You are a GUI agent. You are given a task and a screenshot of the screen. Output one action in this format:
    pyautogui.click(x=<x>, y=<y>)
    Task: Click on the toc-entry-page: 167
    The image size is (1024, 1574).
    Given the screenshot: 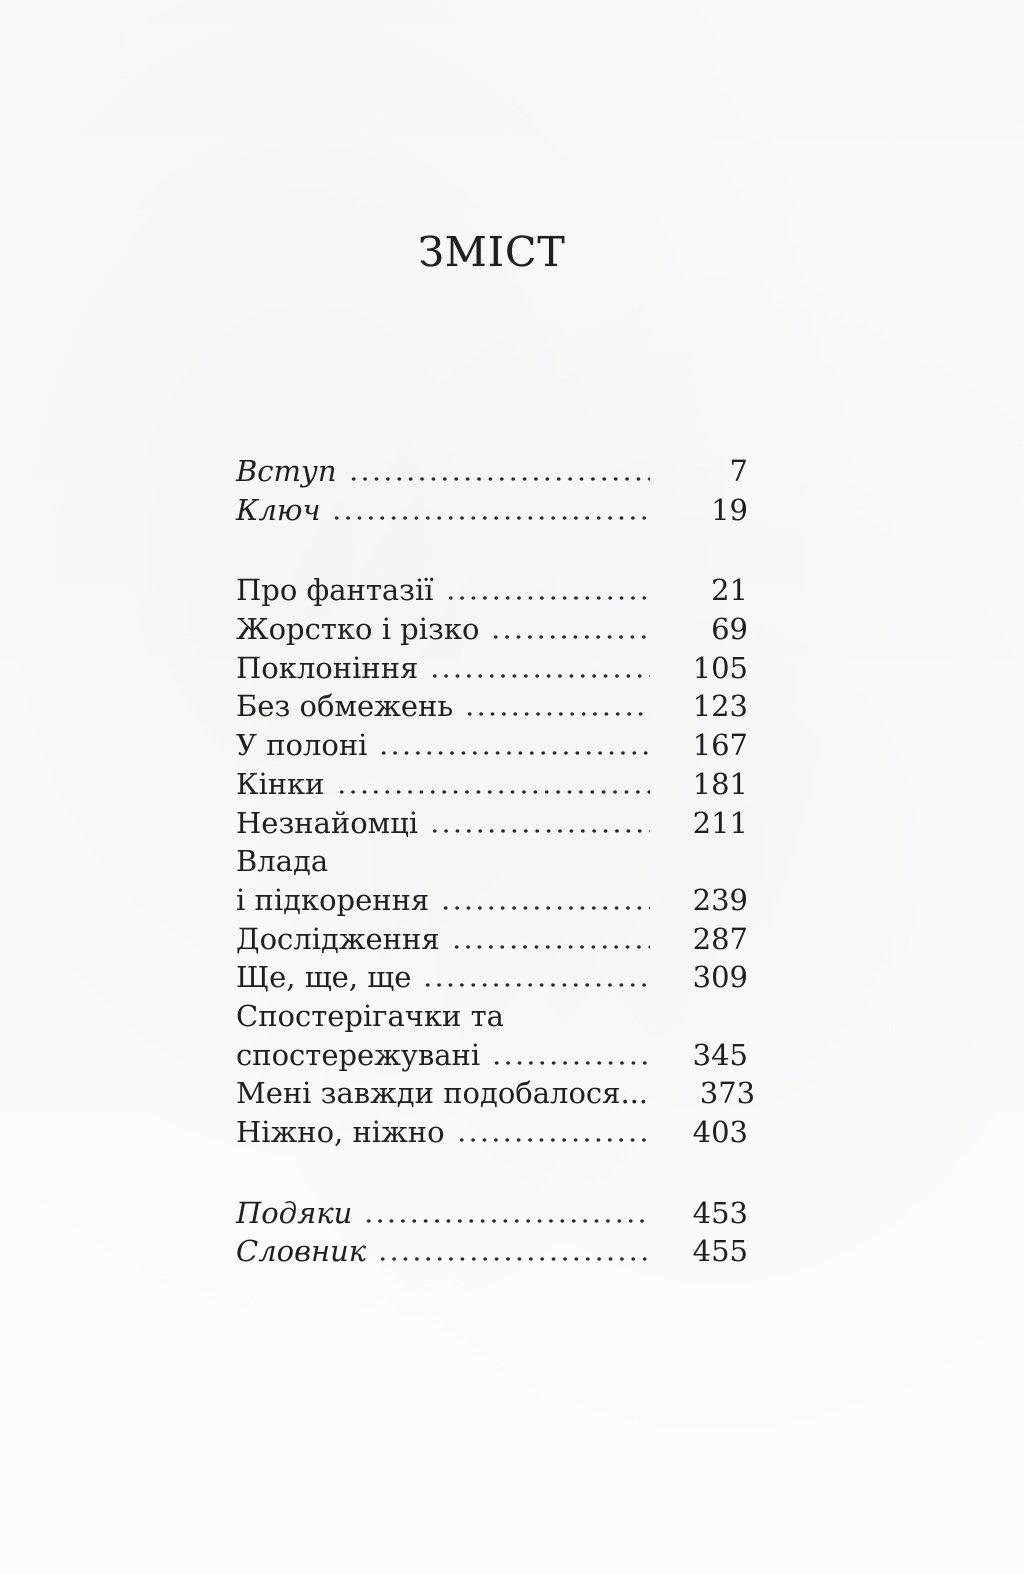 What is the action you would take?
    pyautogui.click(x=720, y=745)
    